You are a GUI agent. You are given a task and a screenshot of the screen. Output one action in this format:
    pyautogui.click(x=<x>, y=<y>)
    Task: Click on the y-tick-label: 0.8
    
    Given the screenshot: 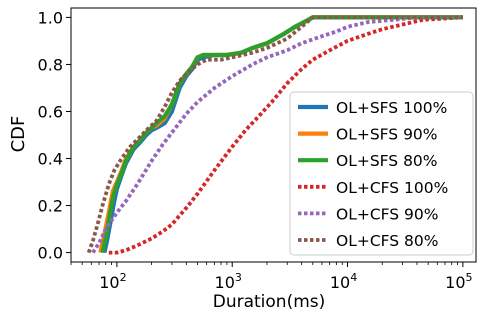 What is the action you would take?
    pyautogui.click(x=50, y=64)
    